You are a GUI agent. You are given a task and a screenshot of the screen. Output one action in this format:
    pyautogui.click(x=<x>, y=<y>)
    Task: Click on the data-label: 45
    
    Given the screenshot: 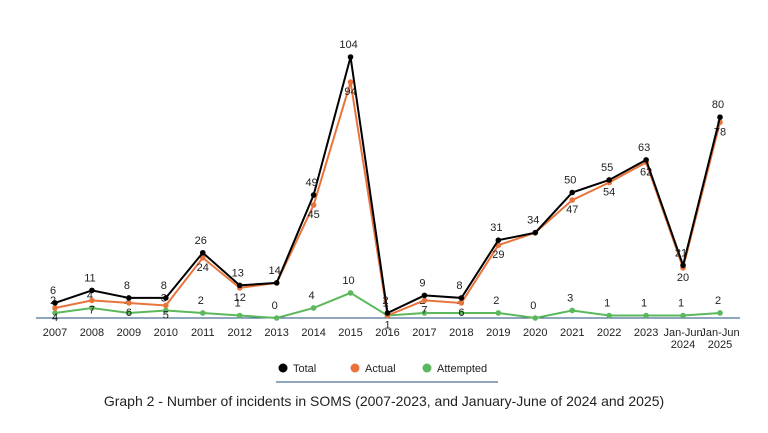 What is the action you would take?
    pyautogui.click(x=313, y=215)
    